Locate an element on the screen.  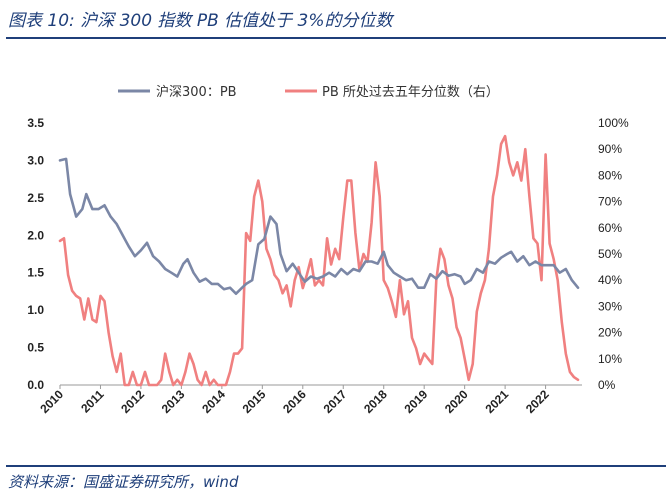
x-tick-label: 2013 is located at coordinates (173, 401).